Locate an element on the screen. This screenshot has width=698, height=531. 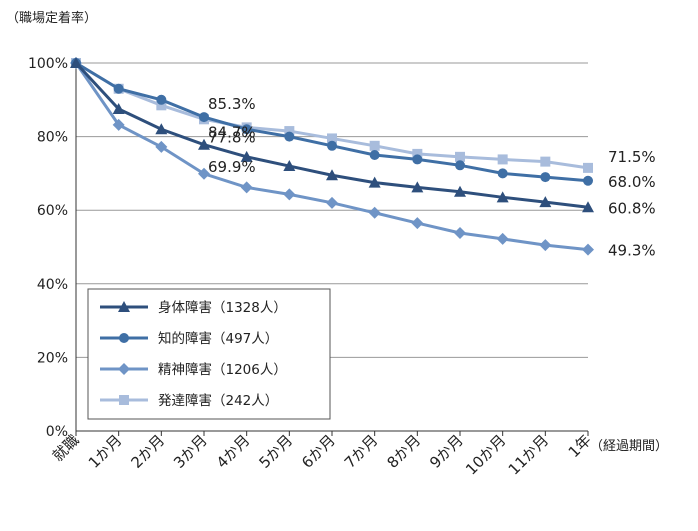
y-tick-label: 0% is located at coordinates (57, 432).